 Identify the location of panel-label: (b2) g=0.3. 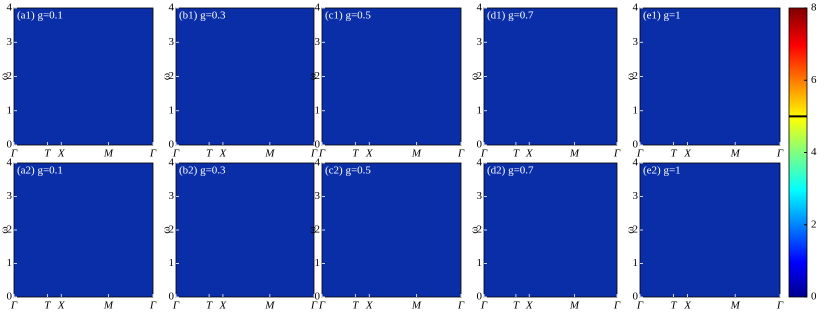
(202, 171).